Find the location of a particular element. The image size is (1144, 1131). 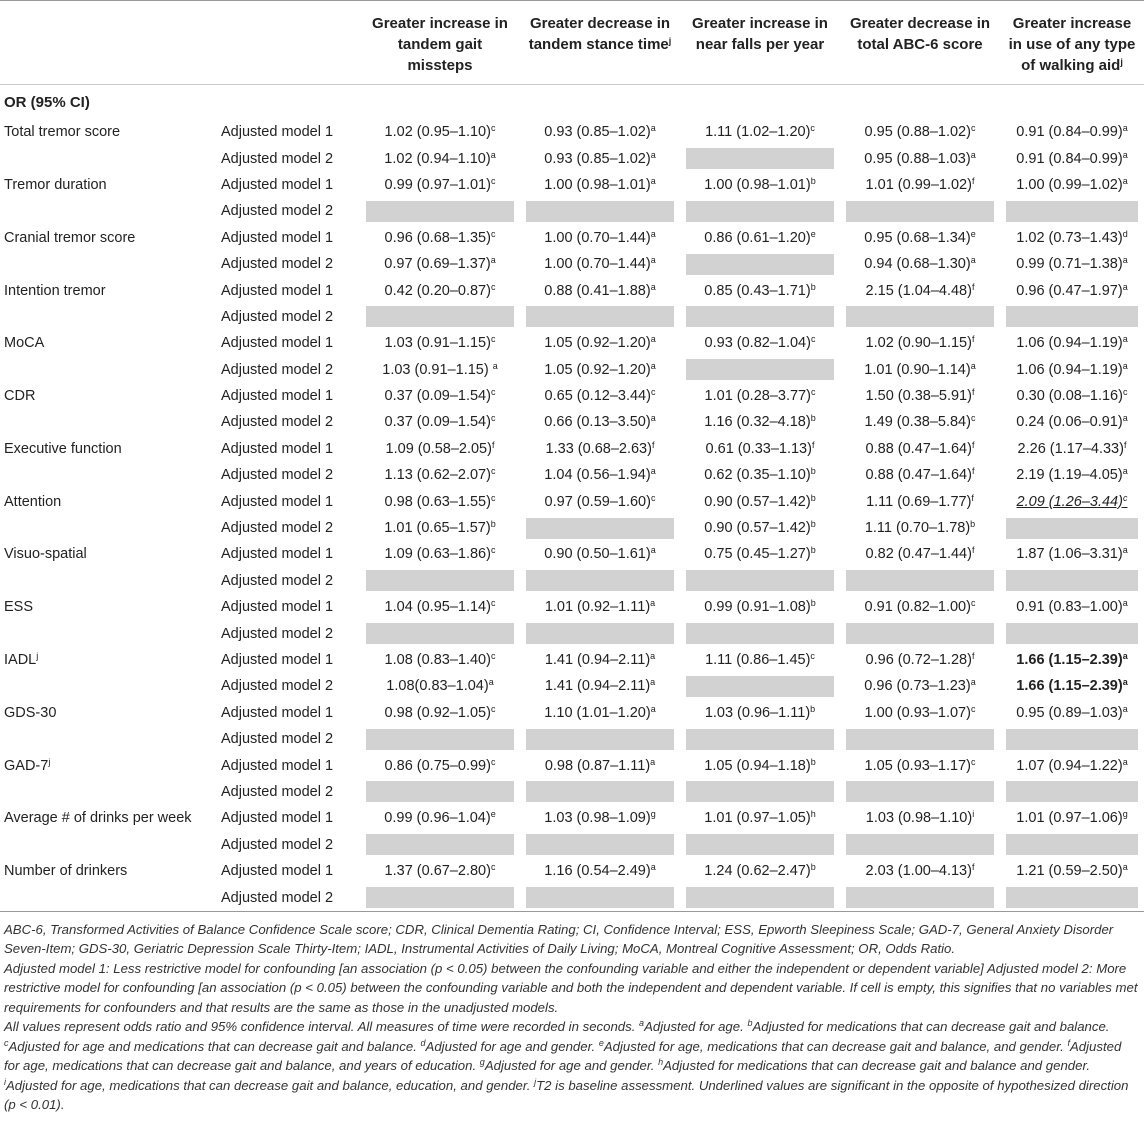

value-cell: 1.33 (0.68–2.63)f is located at coordinates (600, 449).